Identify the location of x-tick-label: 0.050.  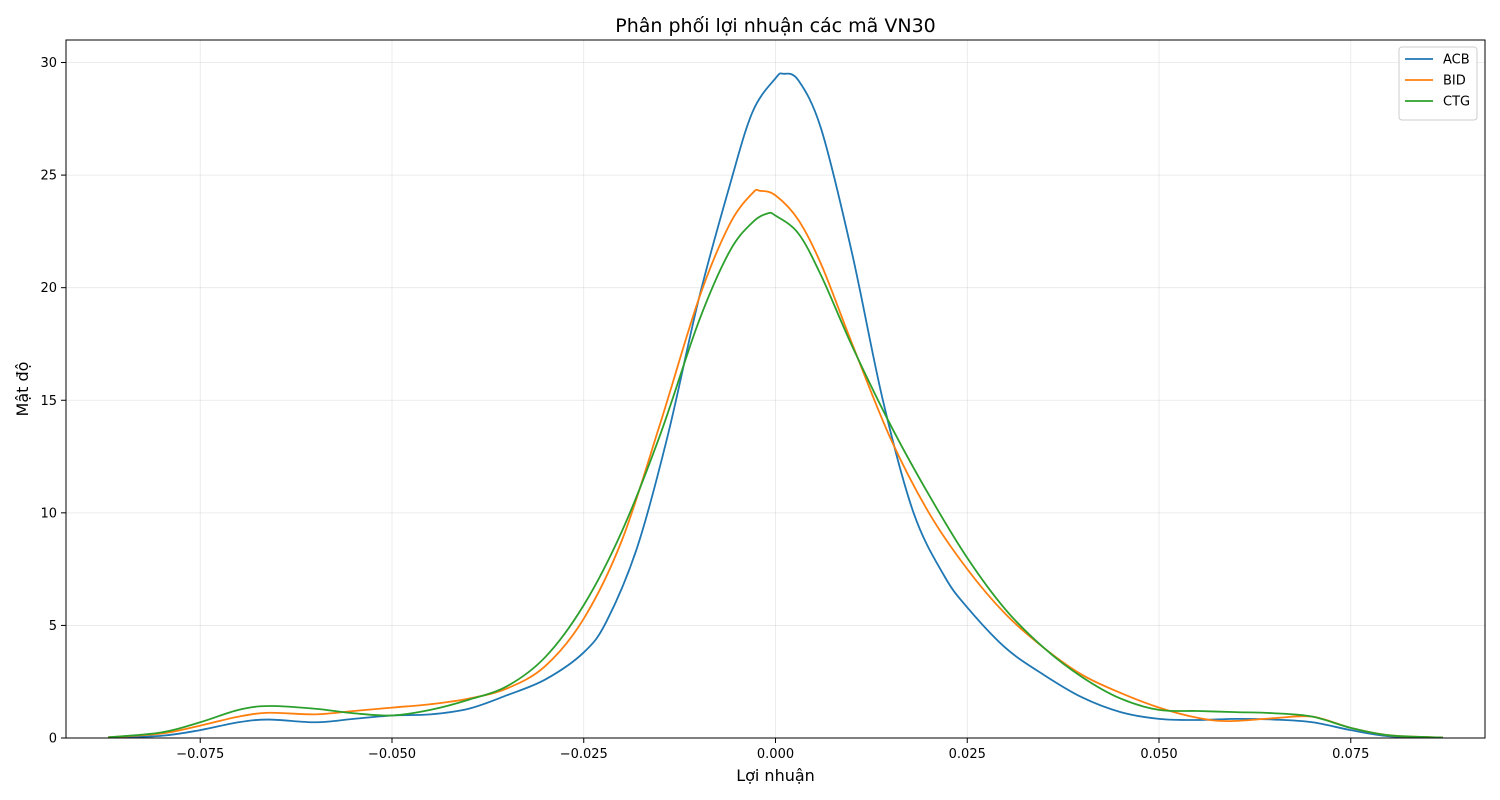
(1158, 754).